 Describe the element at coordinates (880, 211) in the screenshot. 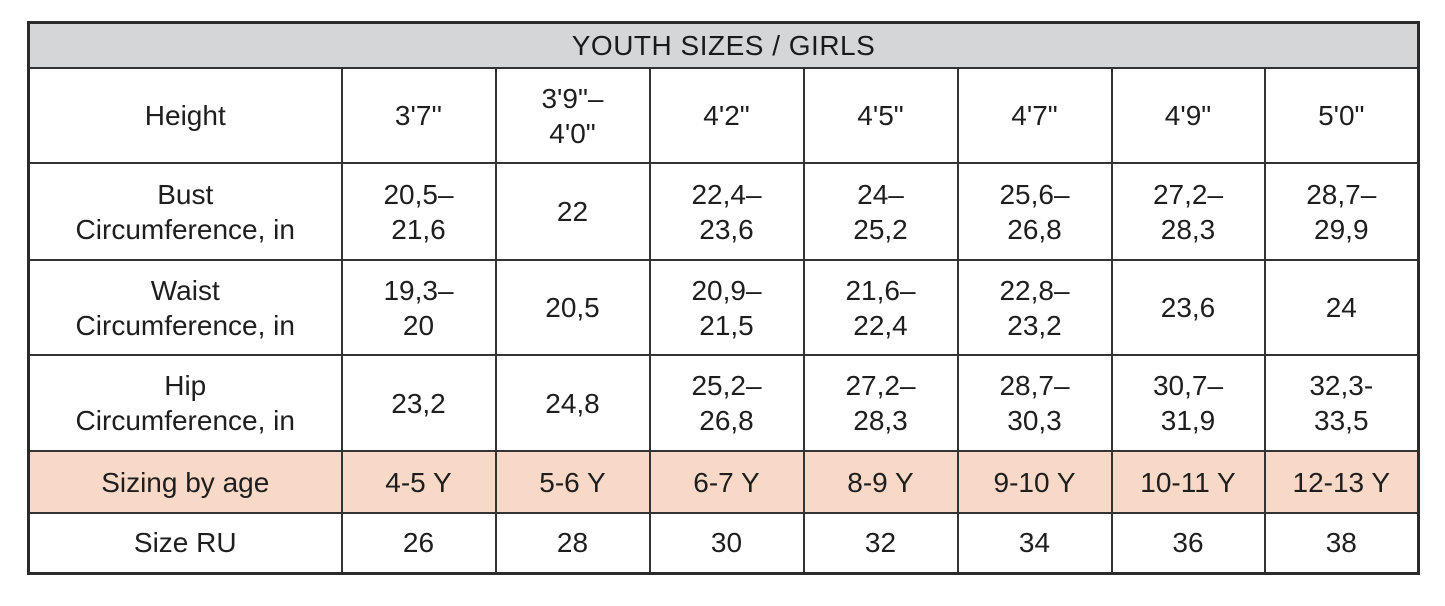

I see `bust-value: 24– 25,2` at that location.